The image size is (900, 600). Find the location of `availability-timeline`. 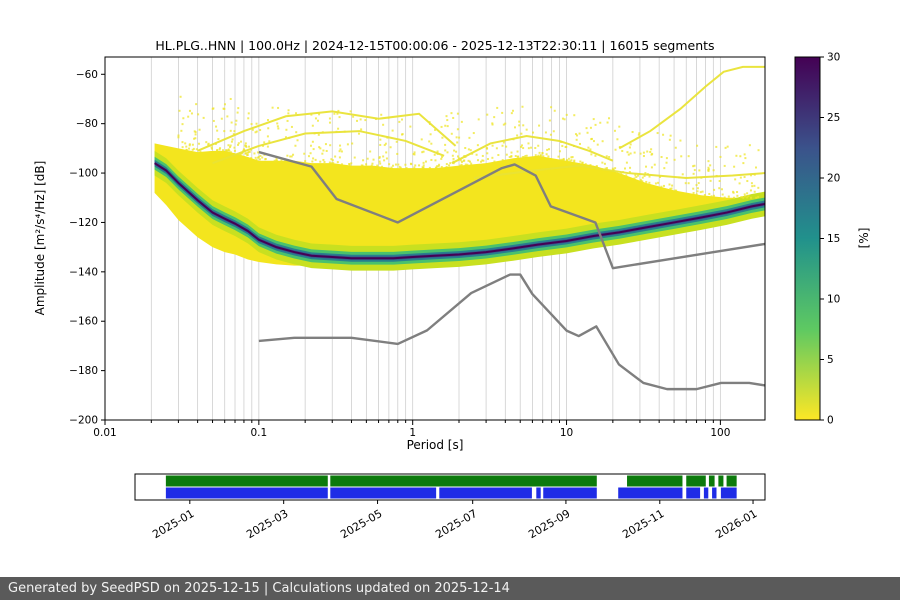

availability-timeline is located at coordinates (450, 488).